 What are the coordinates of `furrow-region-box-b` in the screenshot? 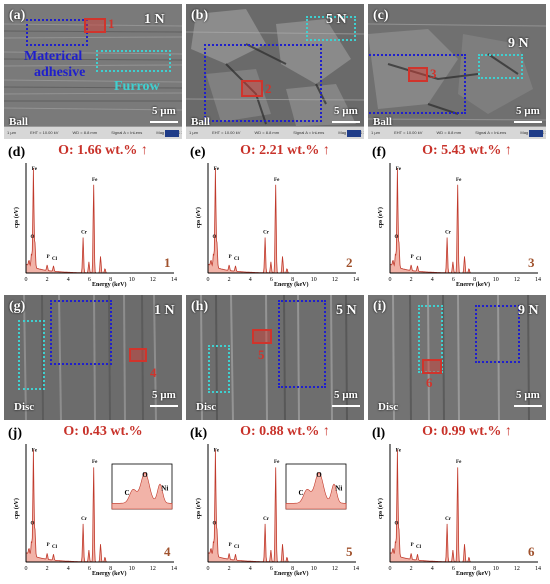 It's located at (331, 28).